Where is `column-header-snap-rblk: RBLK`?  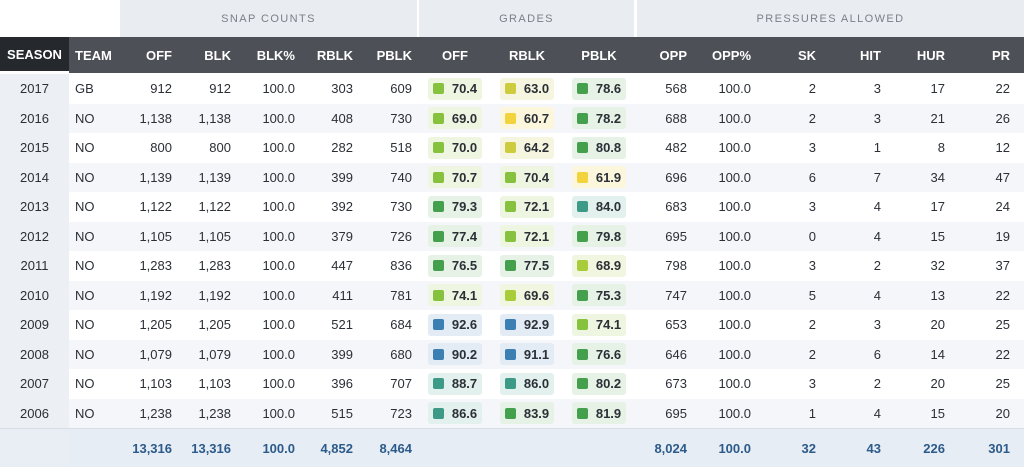
column-header-snap-rblk: RBLK is located at coordinates (334, 55).